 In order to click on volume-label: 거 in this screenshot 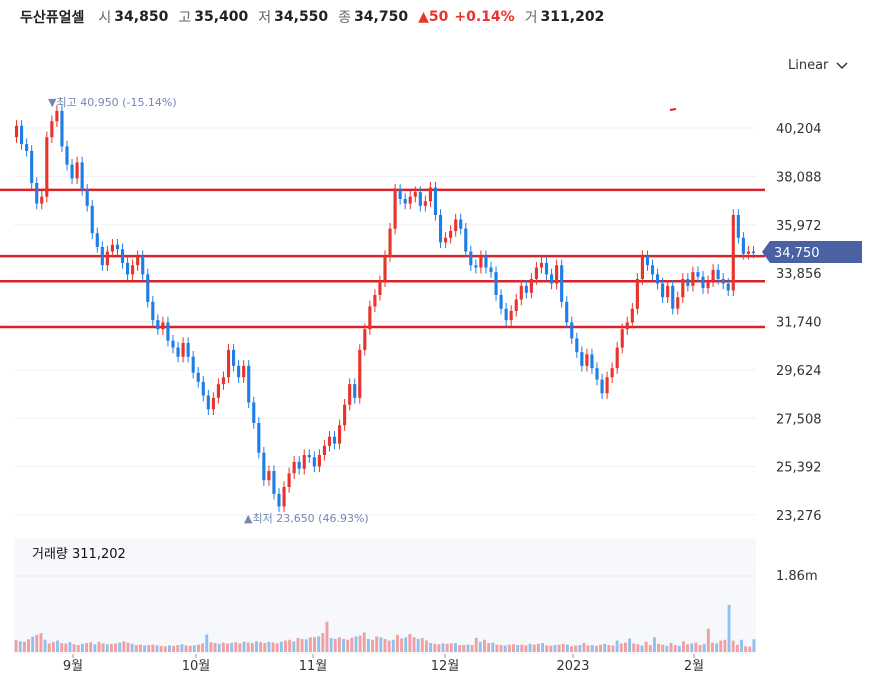, I will do `click(531, 18)`.